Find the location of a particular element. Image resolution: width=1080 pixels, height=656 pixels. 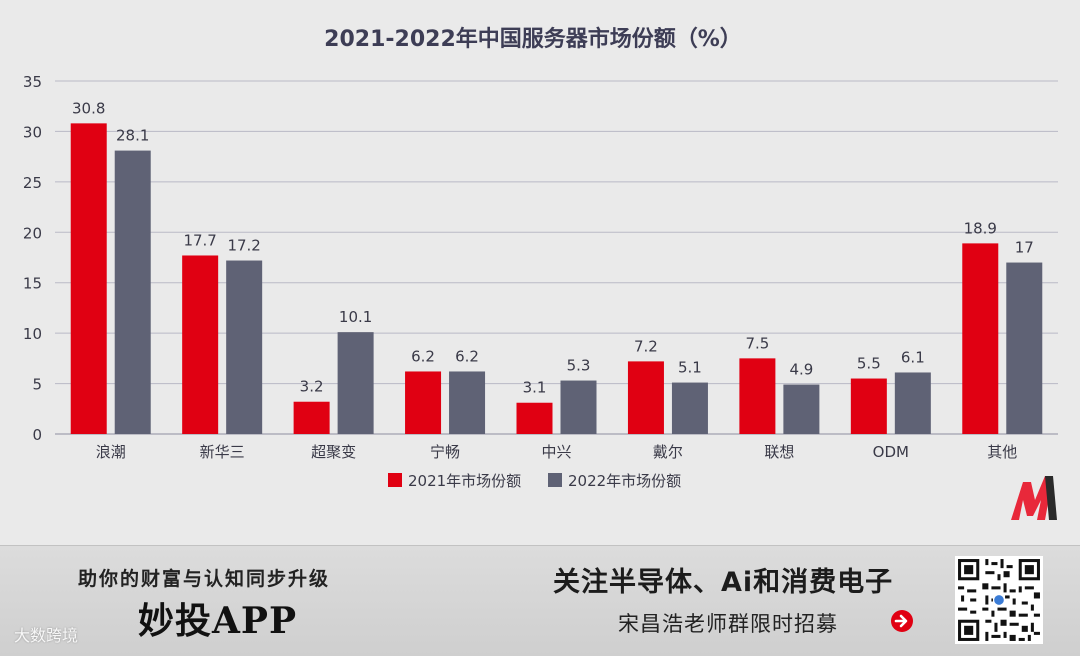

x-tick-label: 其他 is located at coordinates (1002, 452).